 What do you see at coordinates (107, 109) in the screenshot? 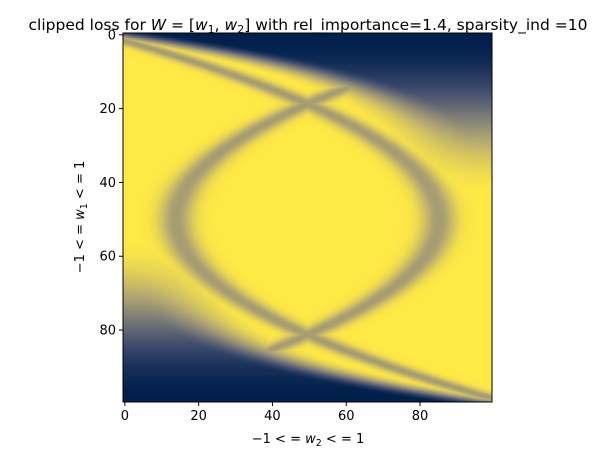
I see `y-tick-label: 20` at bounding box center [107, 109].